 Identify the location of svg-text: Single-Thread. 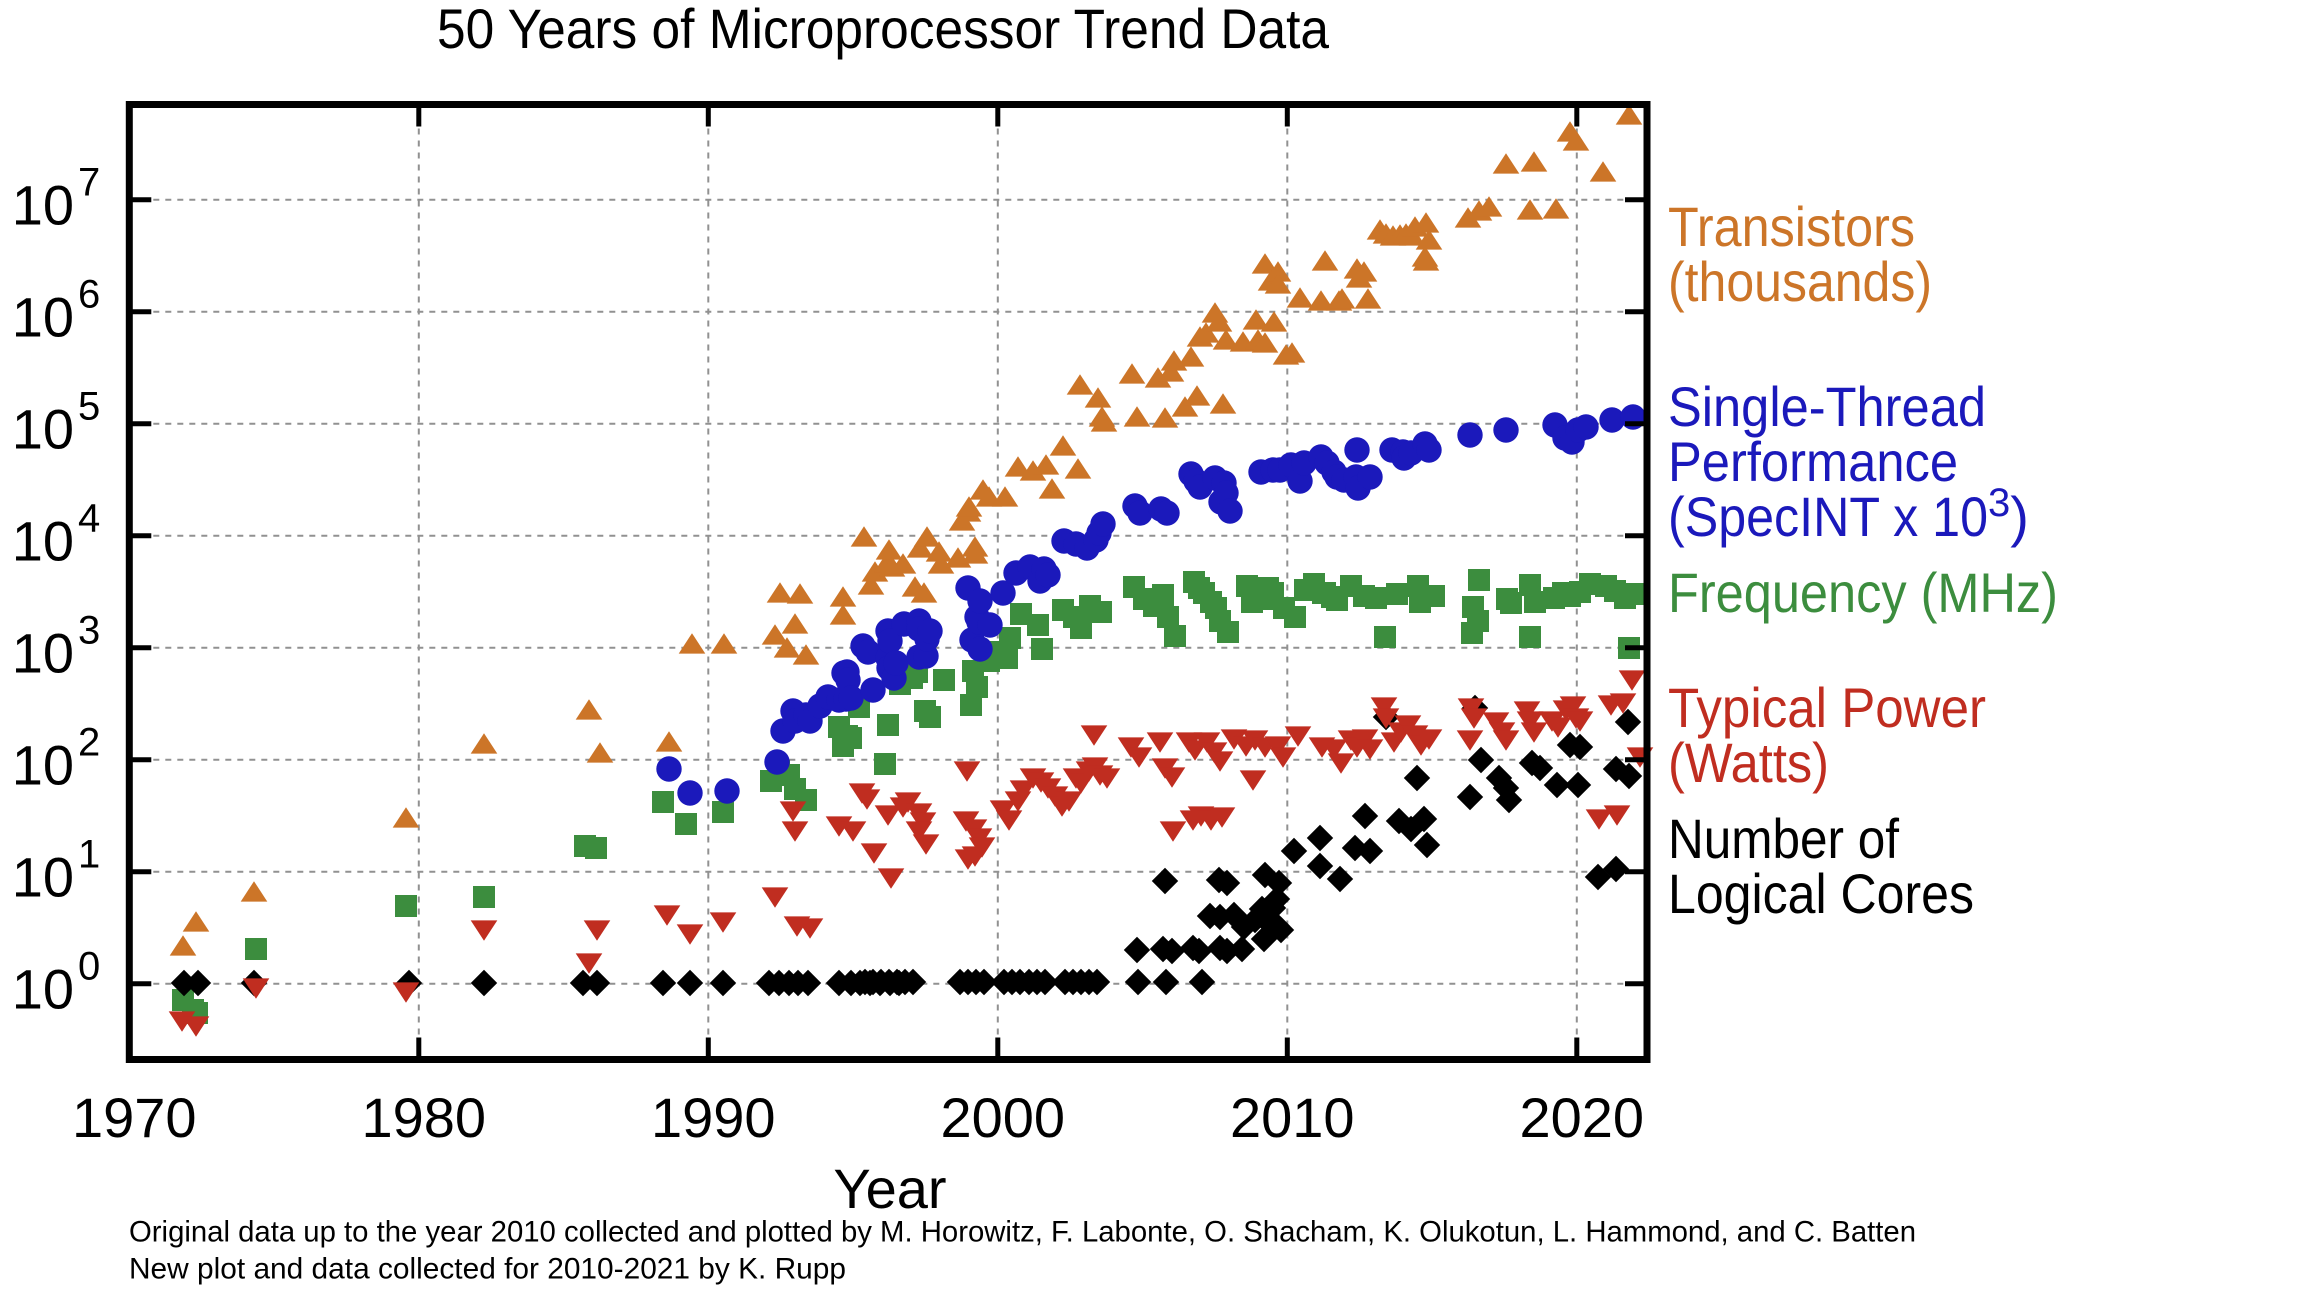
(1827, 406).